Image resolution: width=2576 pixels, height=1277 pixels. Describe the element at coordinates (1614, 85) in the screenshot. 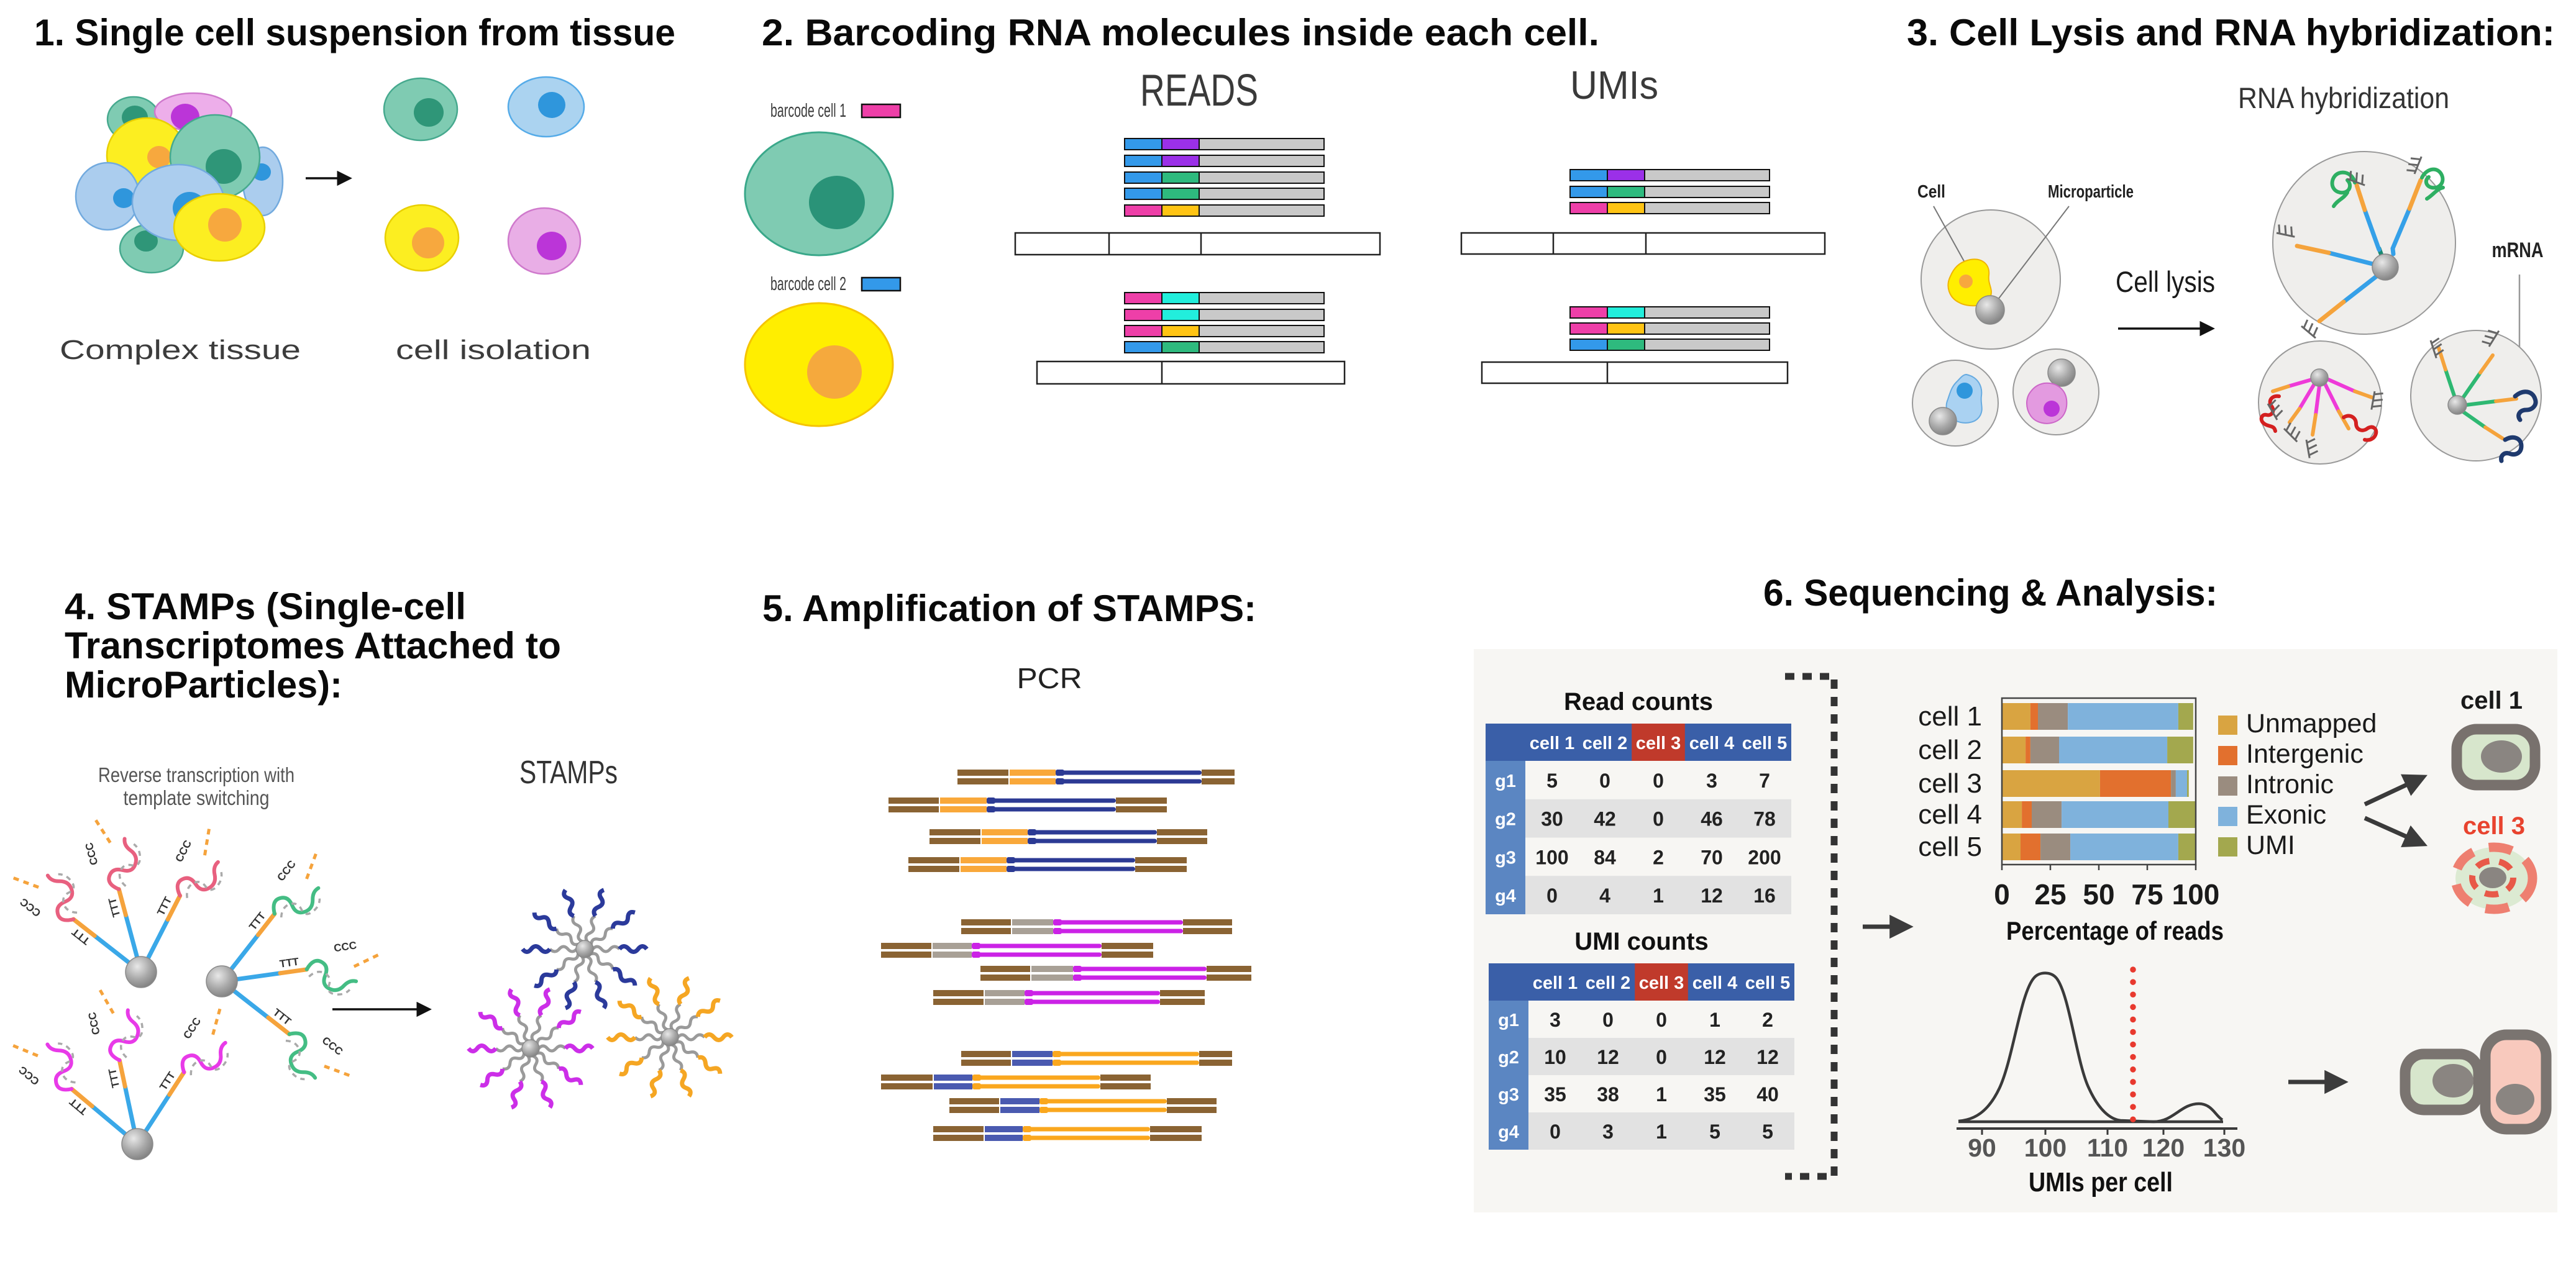

I see `svg-text: UMIs` at that location.